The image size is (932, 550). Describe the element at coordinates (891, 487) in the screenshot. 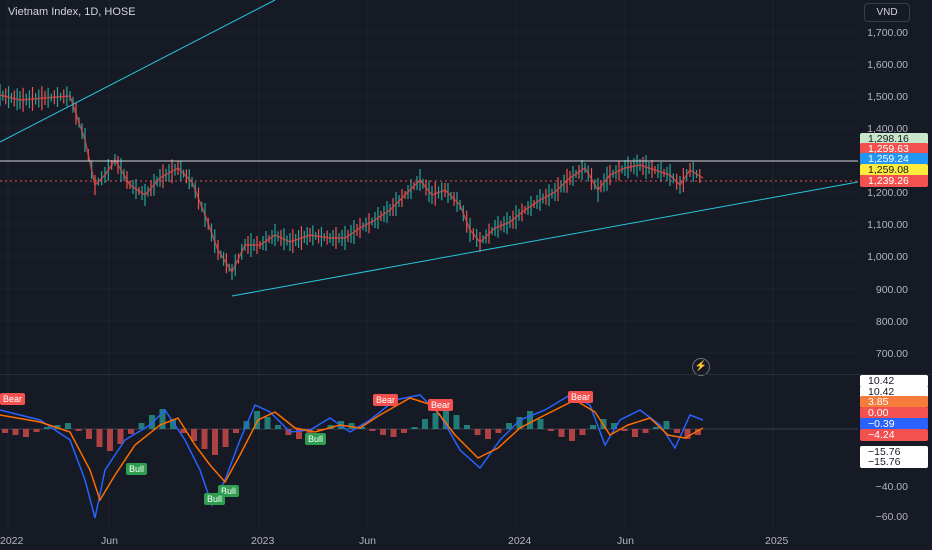

I see `osc-axis-label: −40.00` at that location.